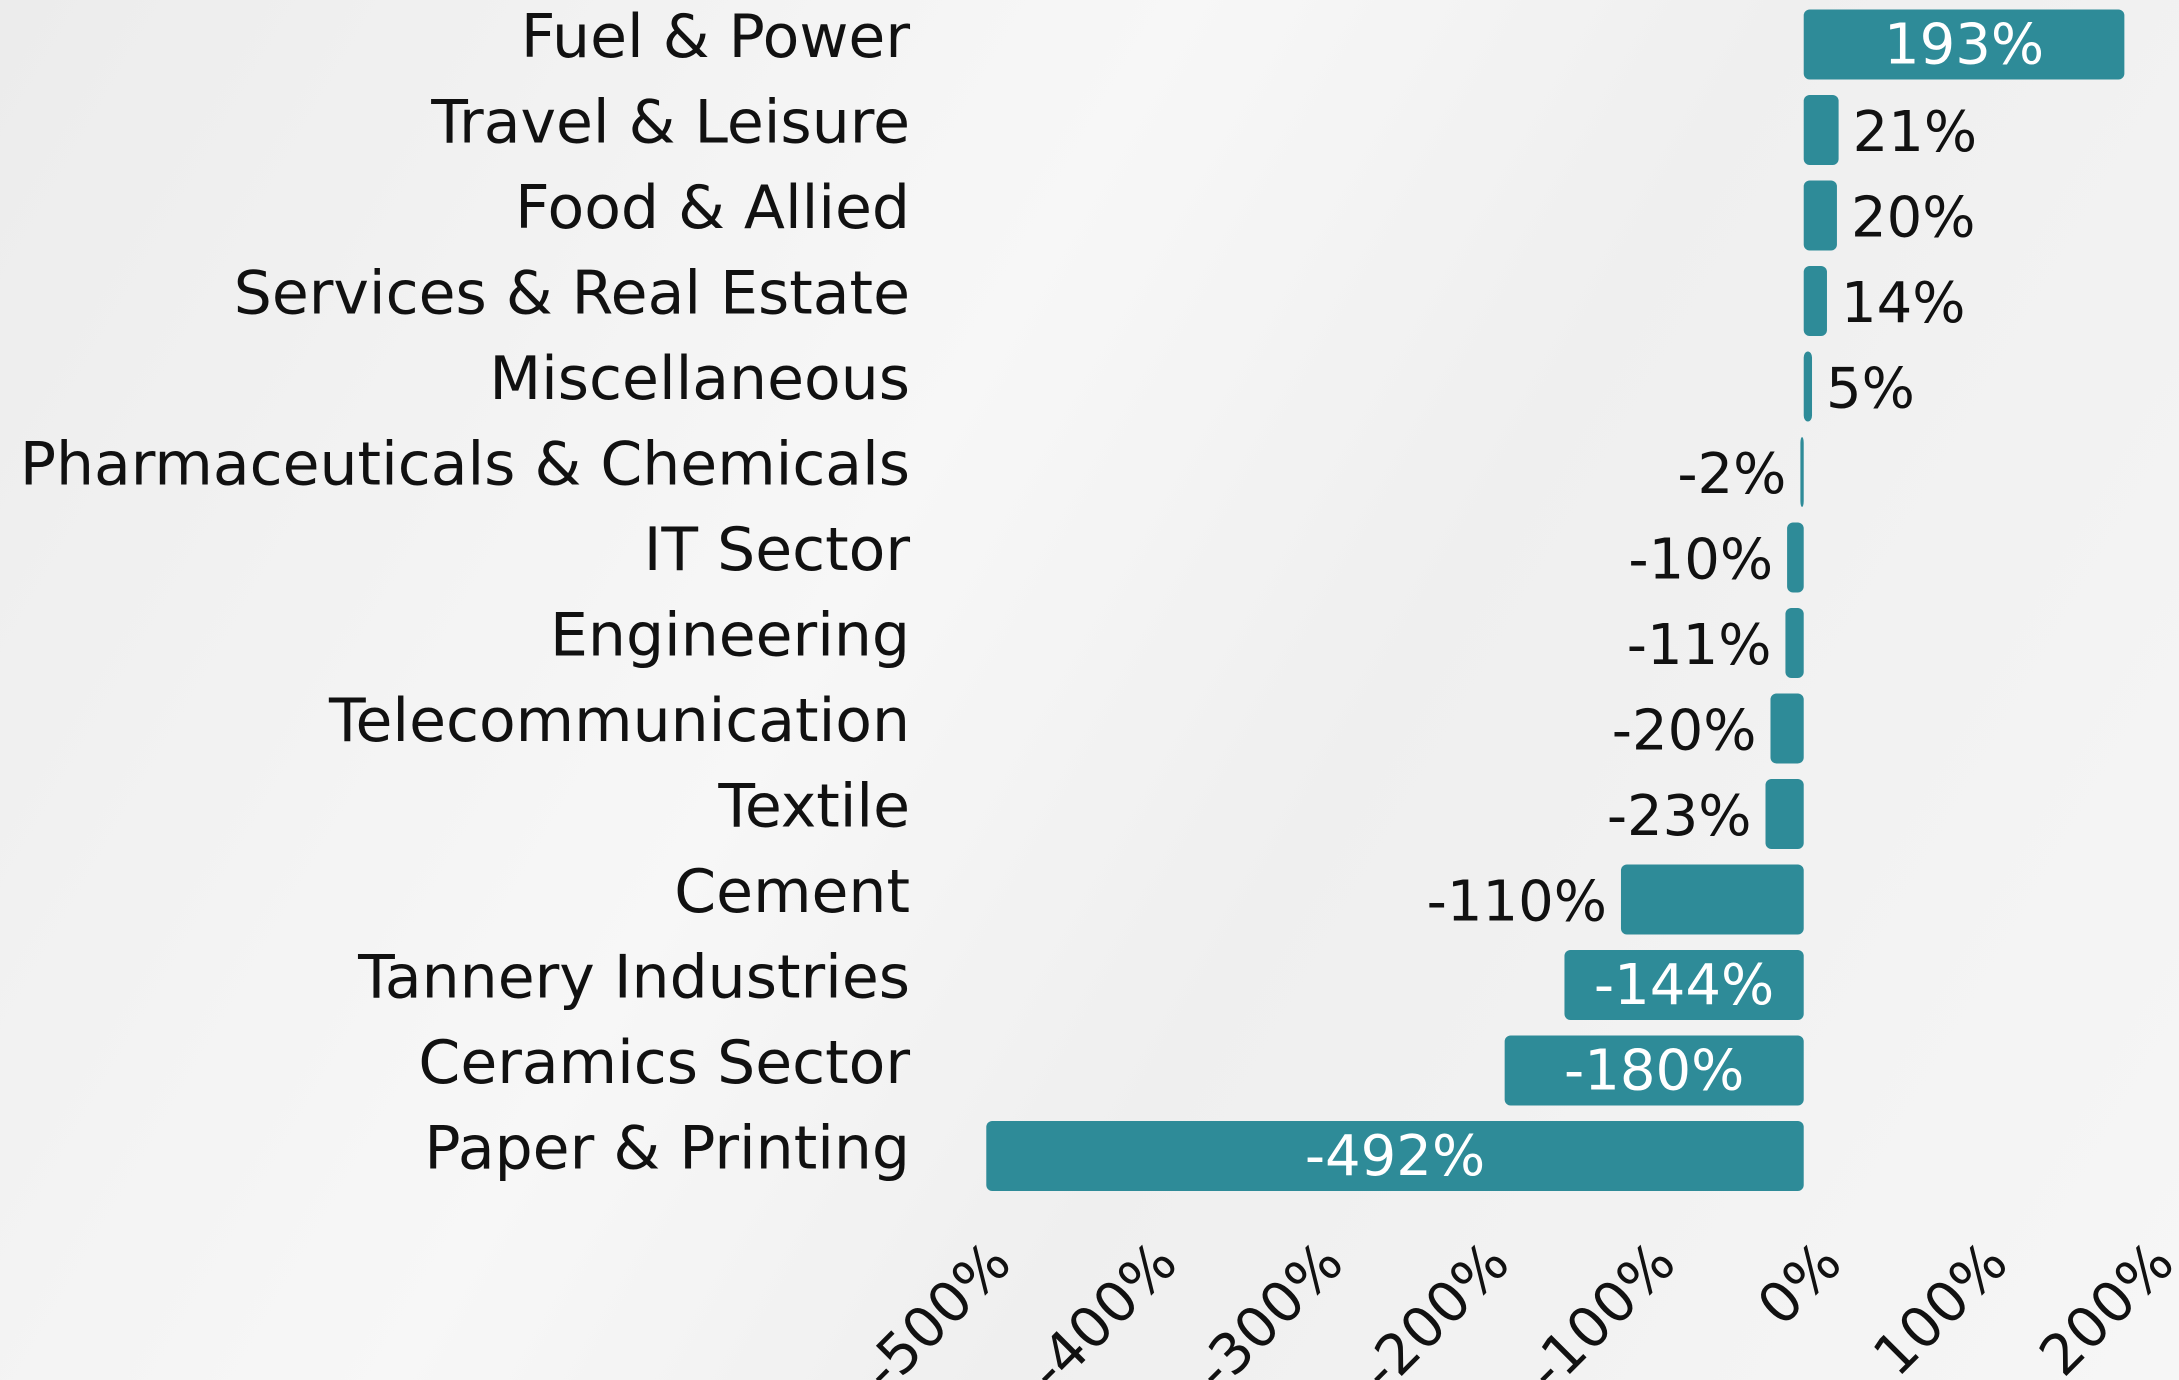 The height and width of the screenshot is (1380, 2179). Describe the element at coordinates (1679, 816) in the screenshot. I see `value-label: -23%` at that location.